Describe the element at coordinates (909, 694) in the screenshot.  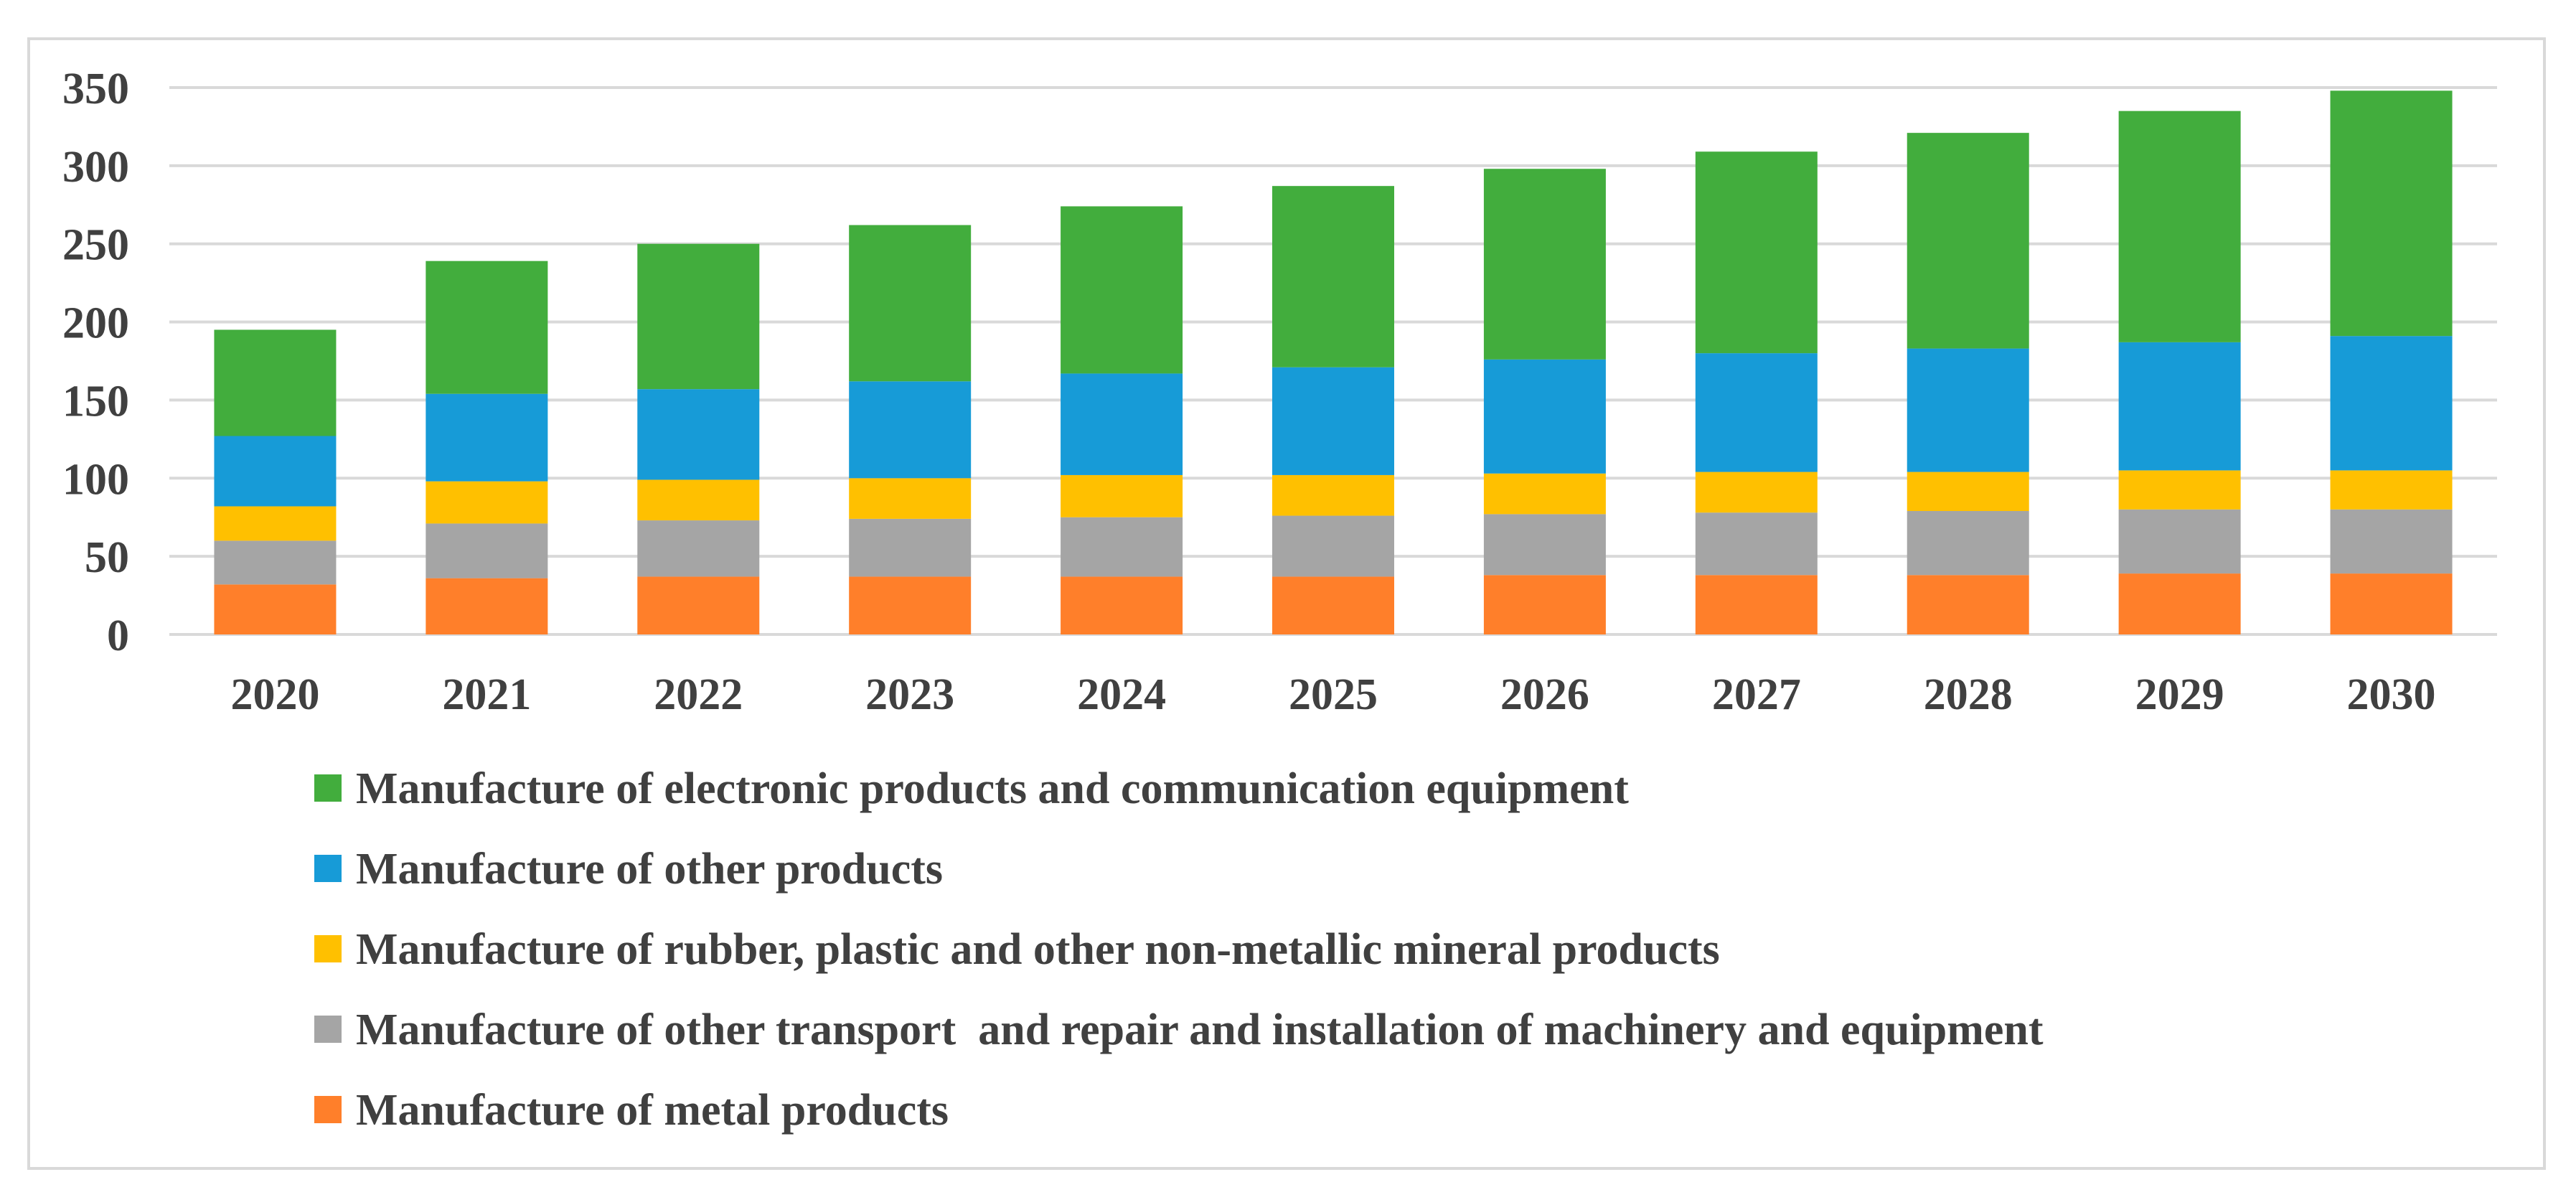
I see `x-tick-label: 2023` at that location.